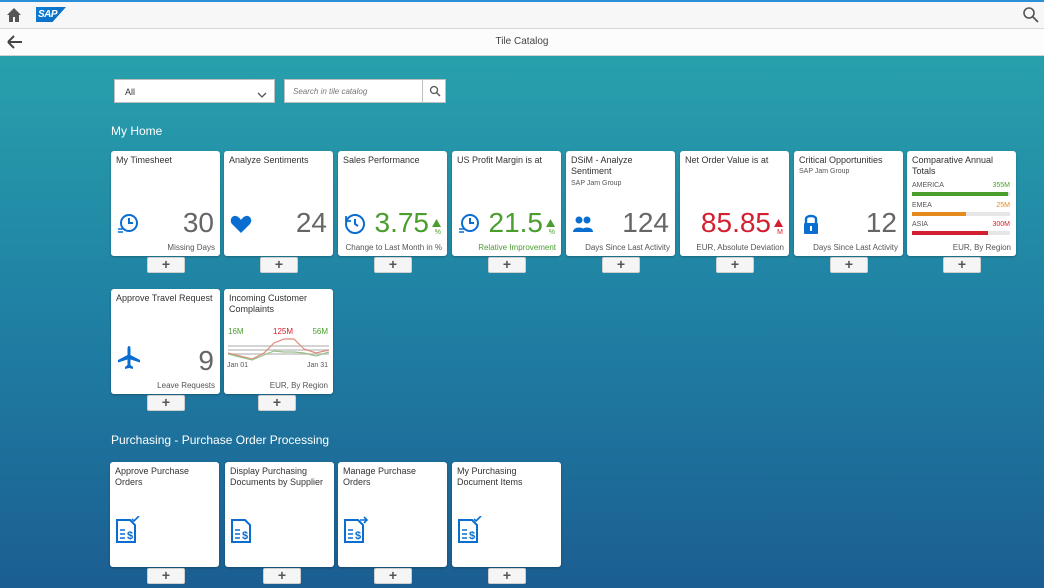 The image size is (1044, 588). What do you see at coordinates (354, 91) in the screenshot?
I see `catalog-search-input` at bounding box center [354, 91].